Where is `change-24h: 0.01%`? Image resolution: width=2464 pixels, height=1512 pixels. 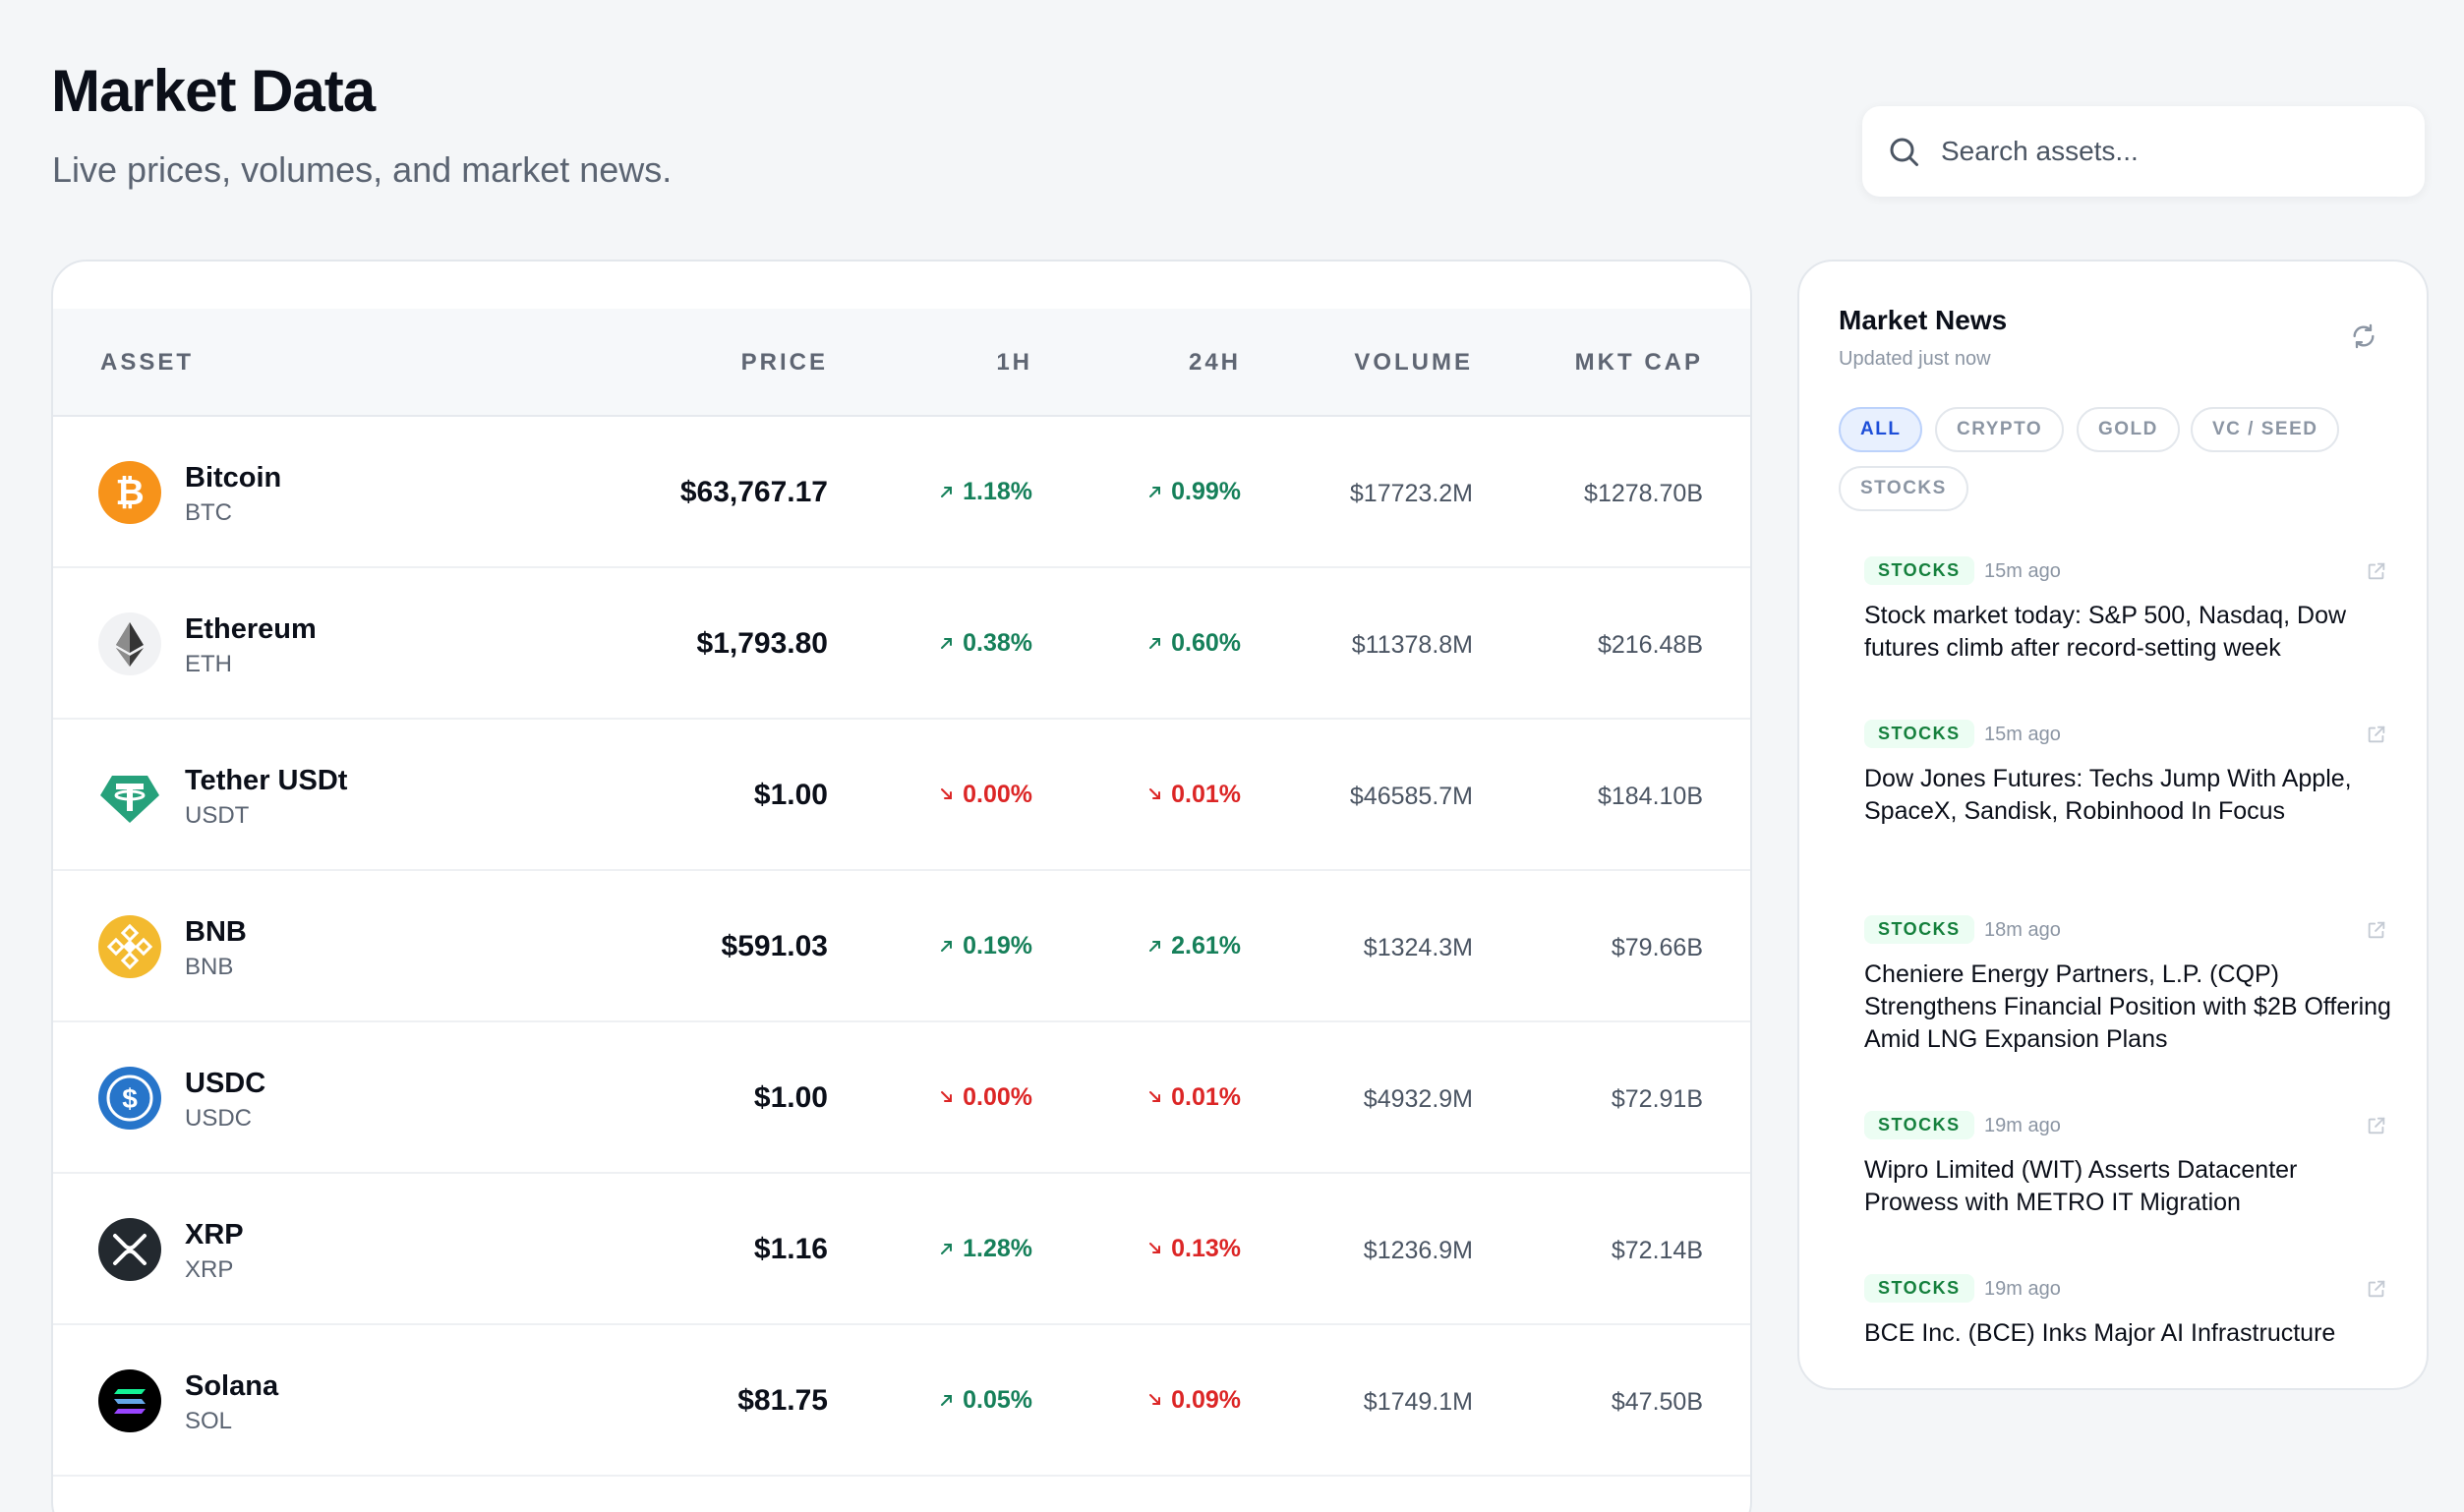 change-24h: 0.01% is located at coordinates (1194, 1097).